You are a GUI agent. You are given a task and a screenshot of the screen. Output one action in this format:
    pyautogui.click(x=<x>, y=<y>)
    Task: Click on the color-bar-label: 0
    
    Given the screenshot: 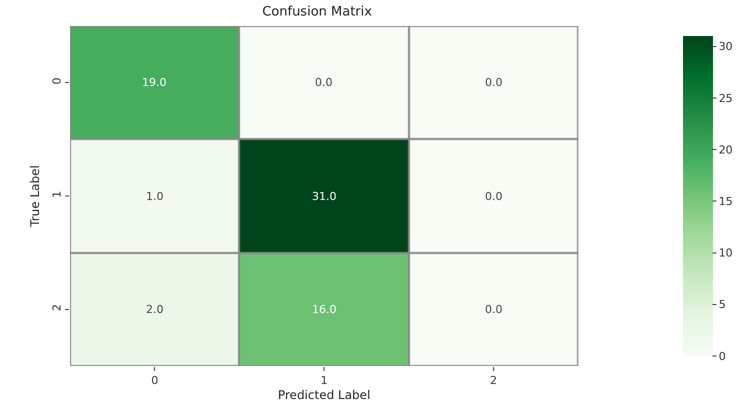 What is the action you would take?
    pyautogui.click(x=722, y=356)
    